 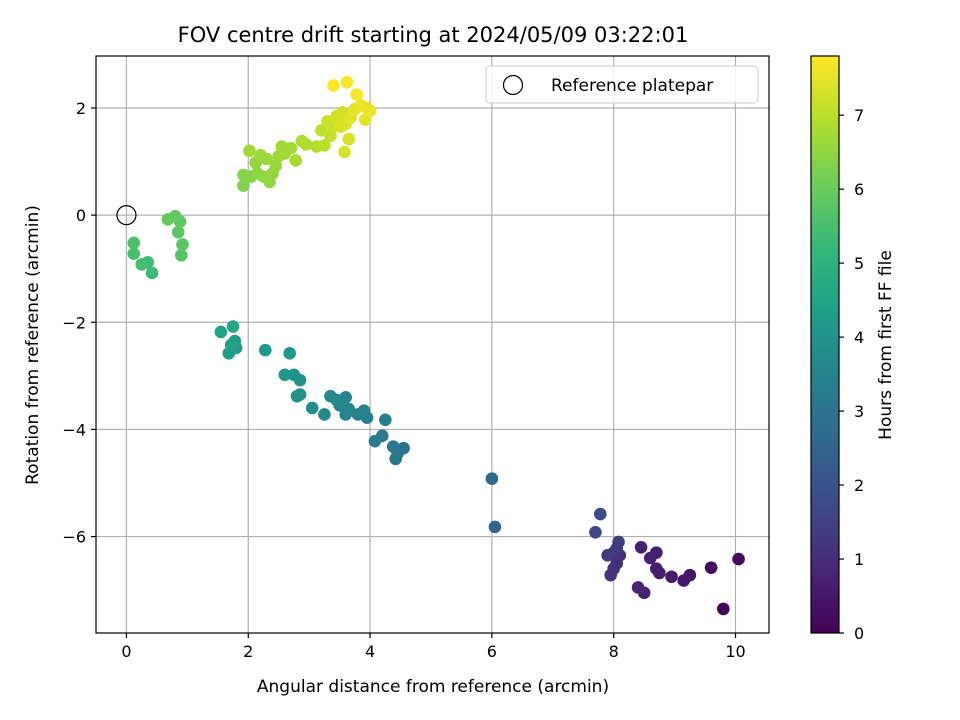 I want to click on legend: Reference platepar, so click(x=622, y=84).